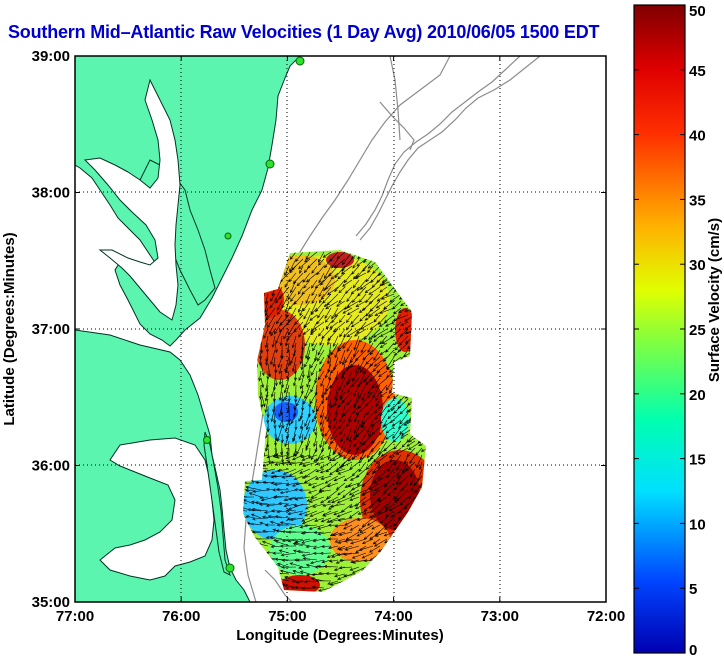 The image size is (724, 659). What do you see at coordinates (697, 71) in the screenshot?
I see `colorbar-tick-label: 45` at bounding box center [697, 71].